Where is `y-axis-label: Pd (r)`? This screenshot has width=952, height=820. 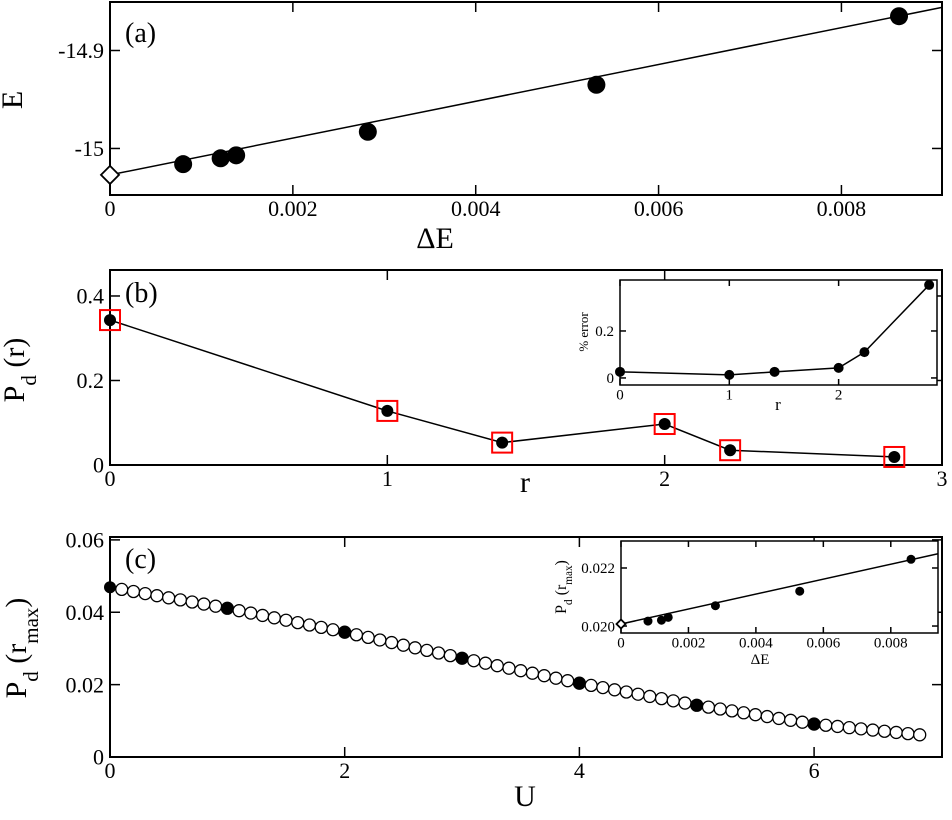
y-axis-label: Pd (r) is located at coordinates (20, 370).